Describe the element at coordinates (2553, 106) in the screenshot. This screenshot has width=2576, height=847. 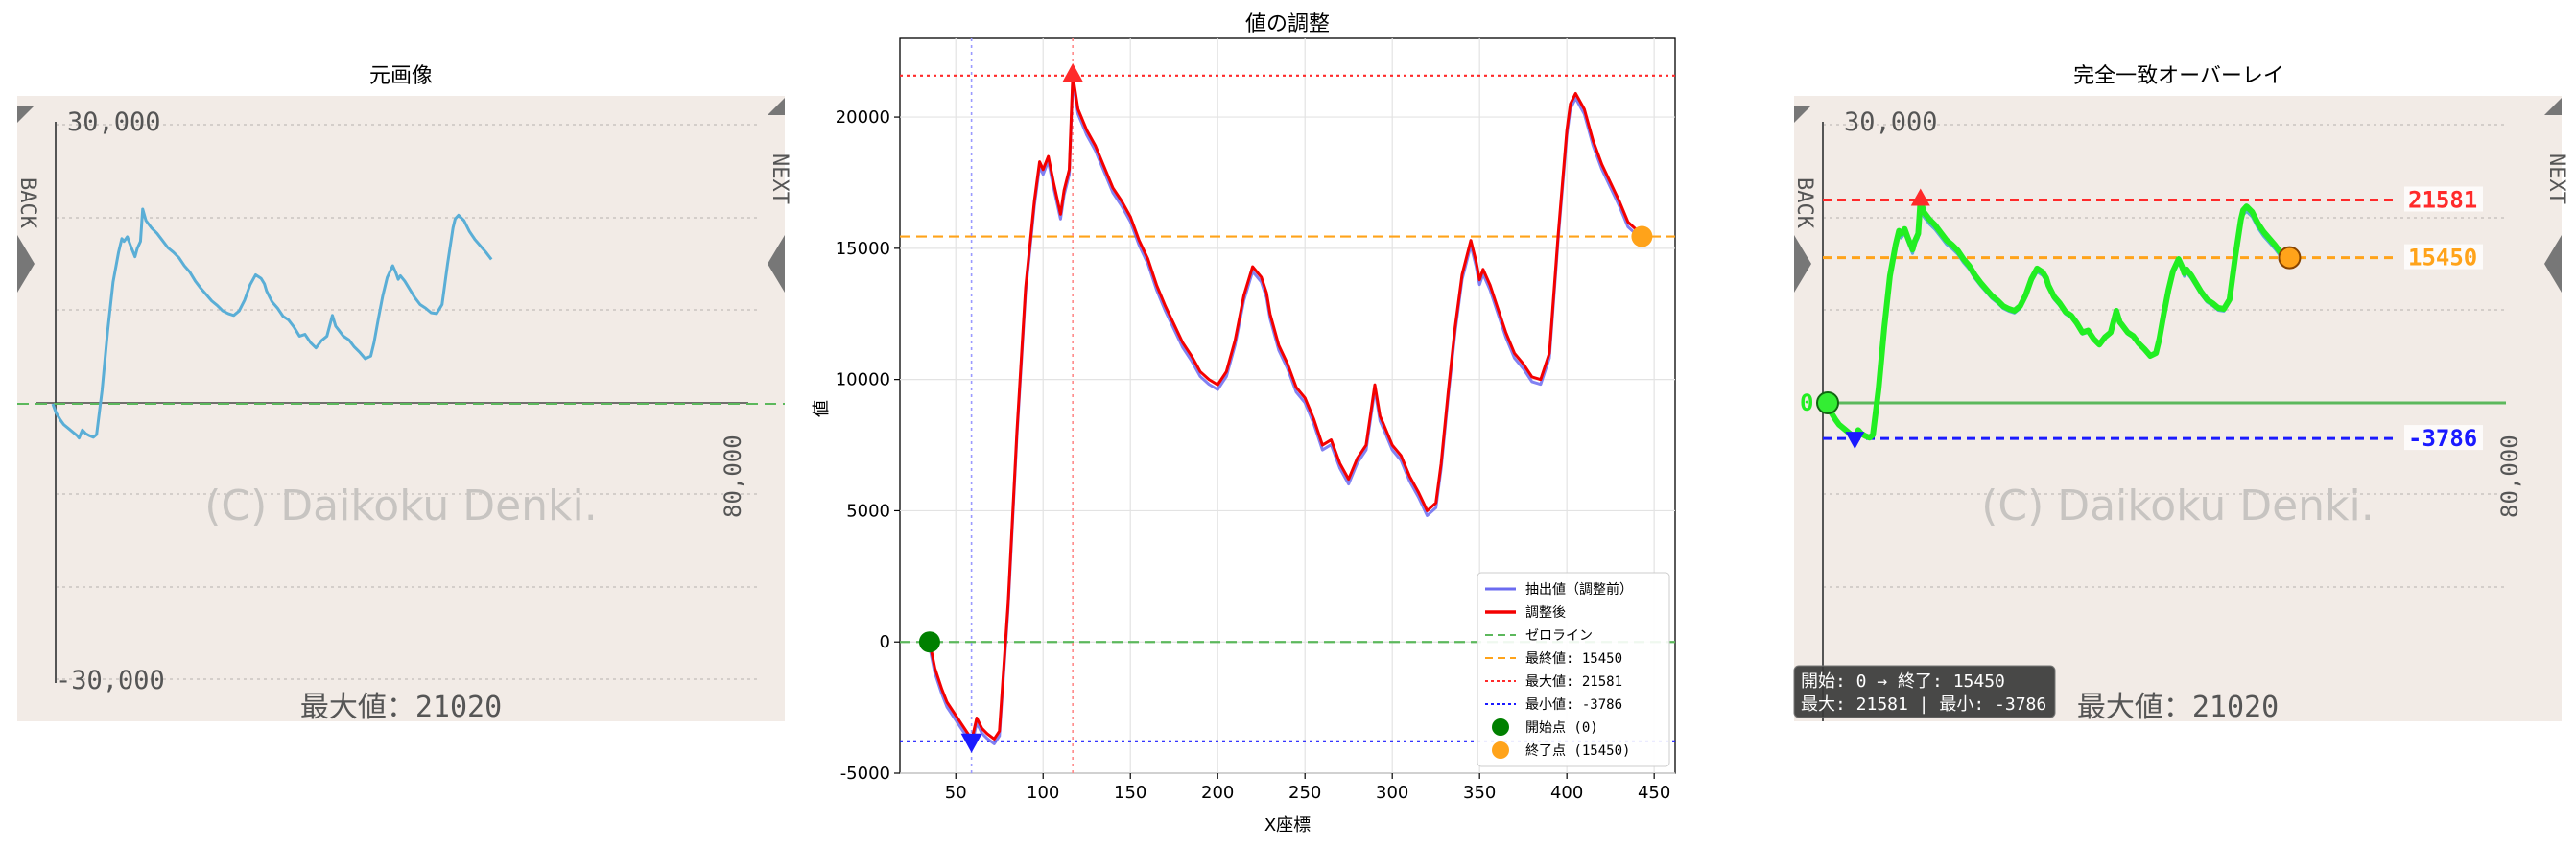
I see `right-next-tab-icon` at that location.